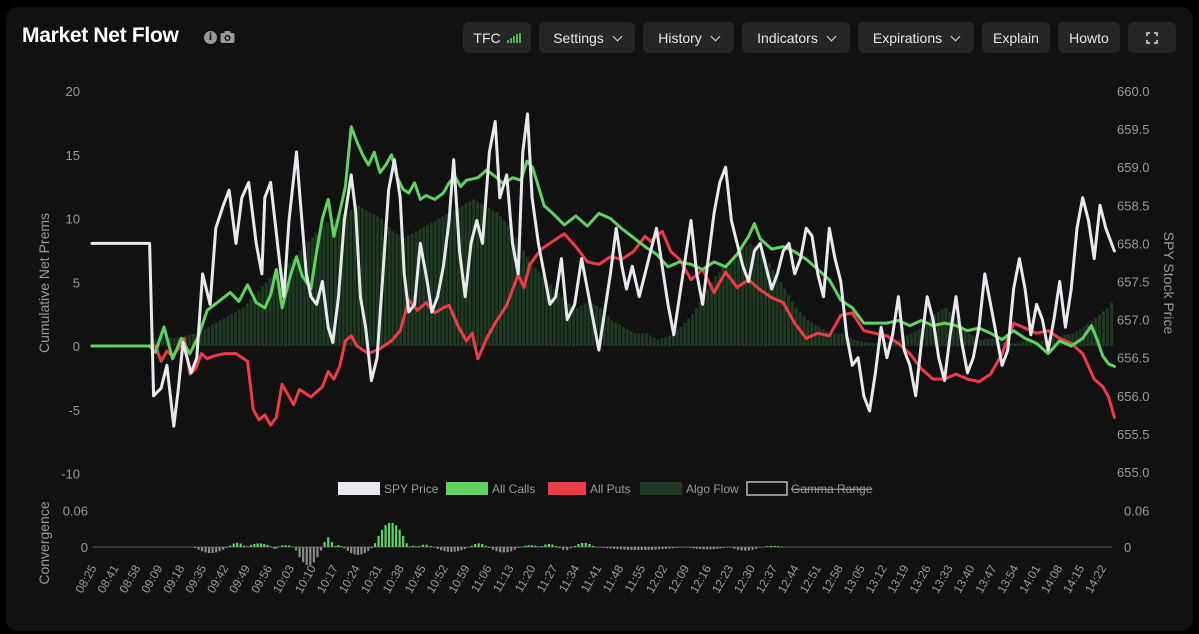 This screenshot has width=1199, height=634. I want to click on x-tick-label: 11:41, so click(591, 578).